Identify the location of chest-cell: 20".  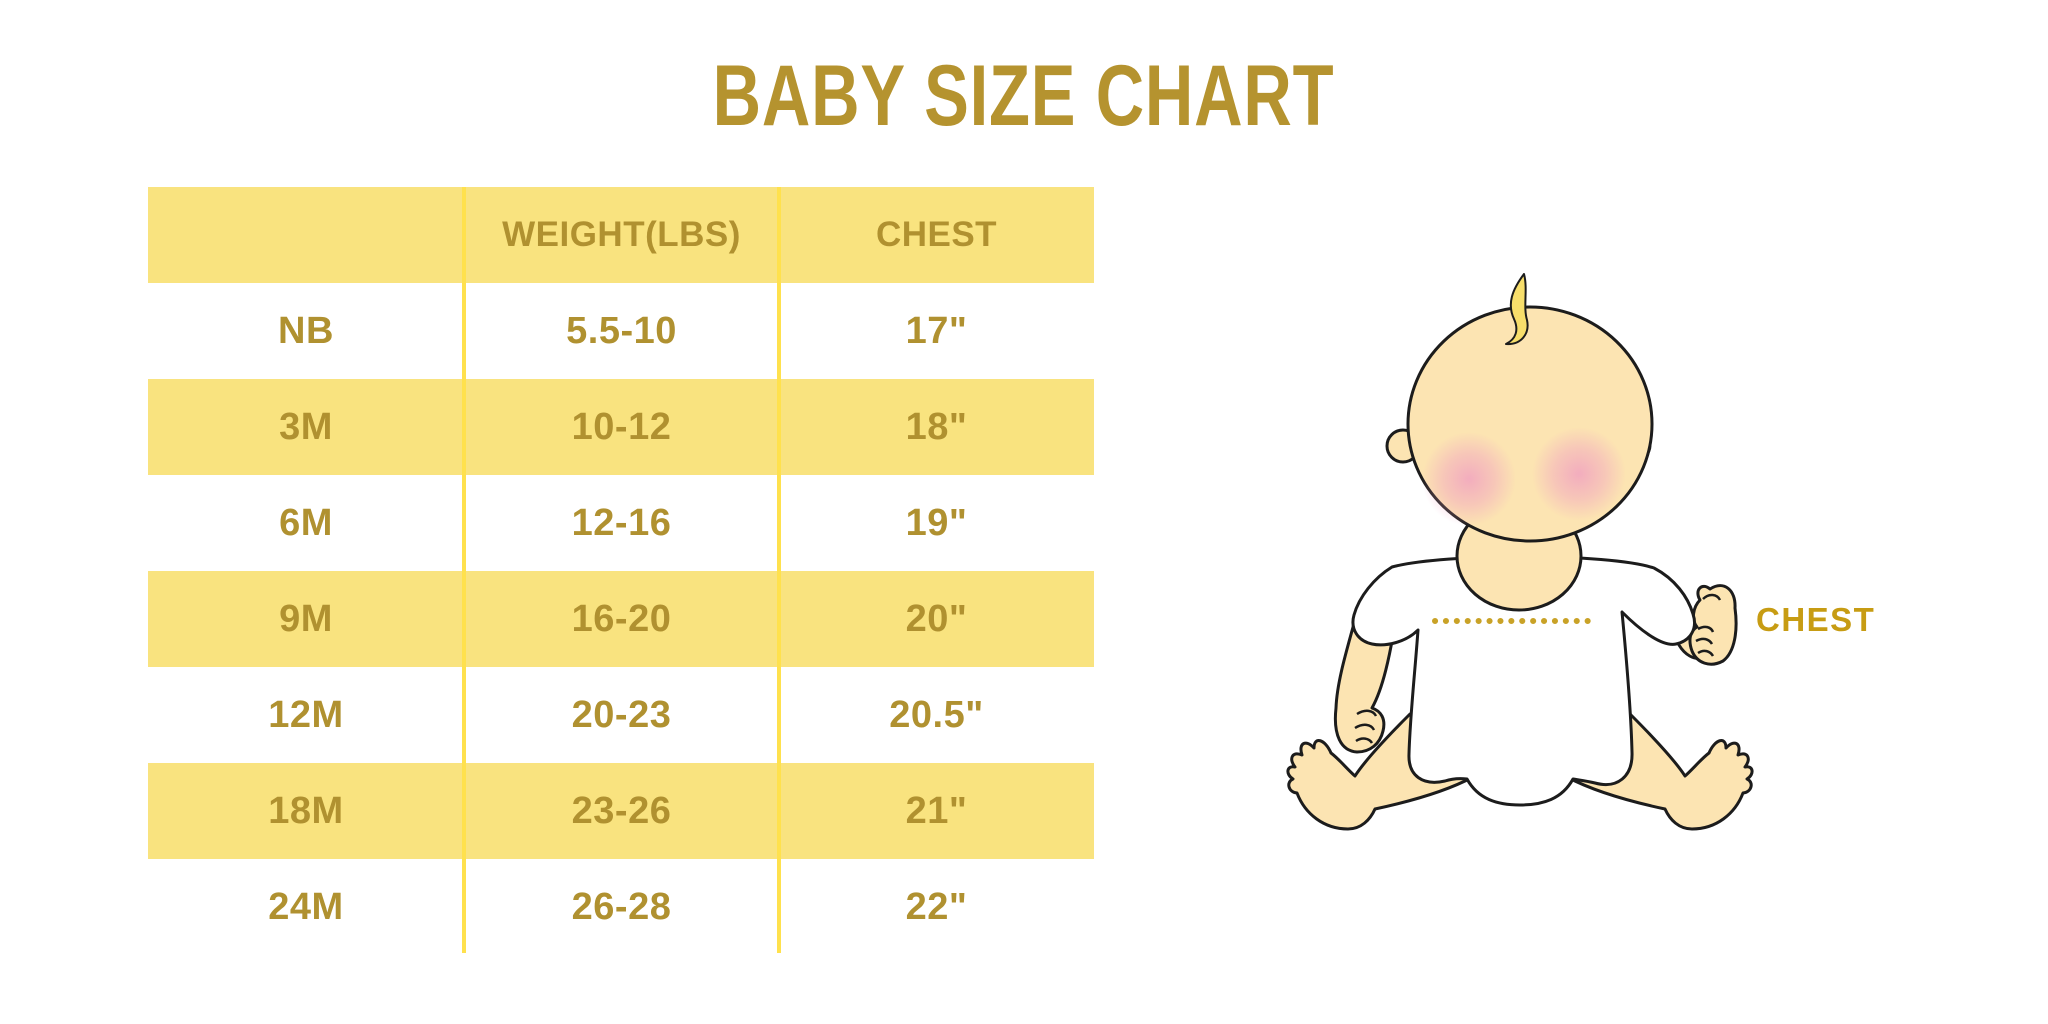
(936, 618).